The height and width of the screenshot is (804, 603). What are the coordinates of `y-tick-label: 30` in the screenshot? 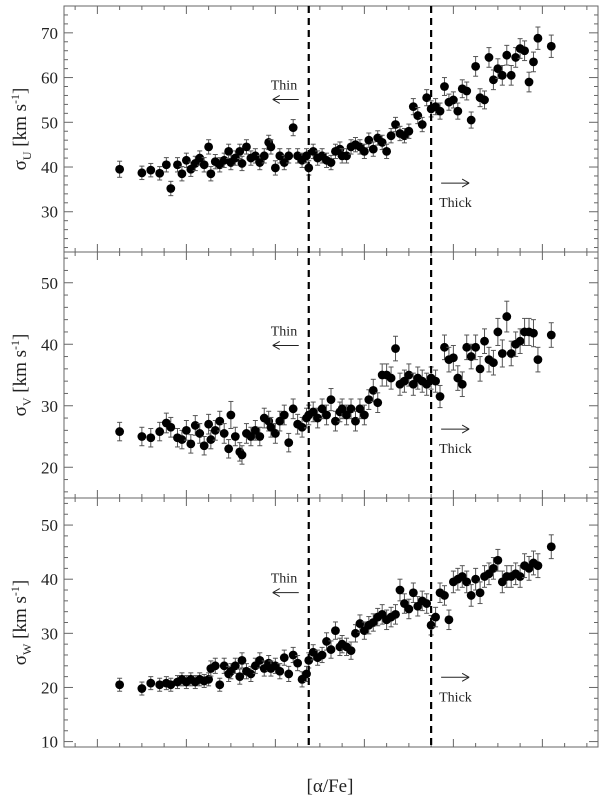 It's located at (49, 212).